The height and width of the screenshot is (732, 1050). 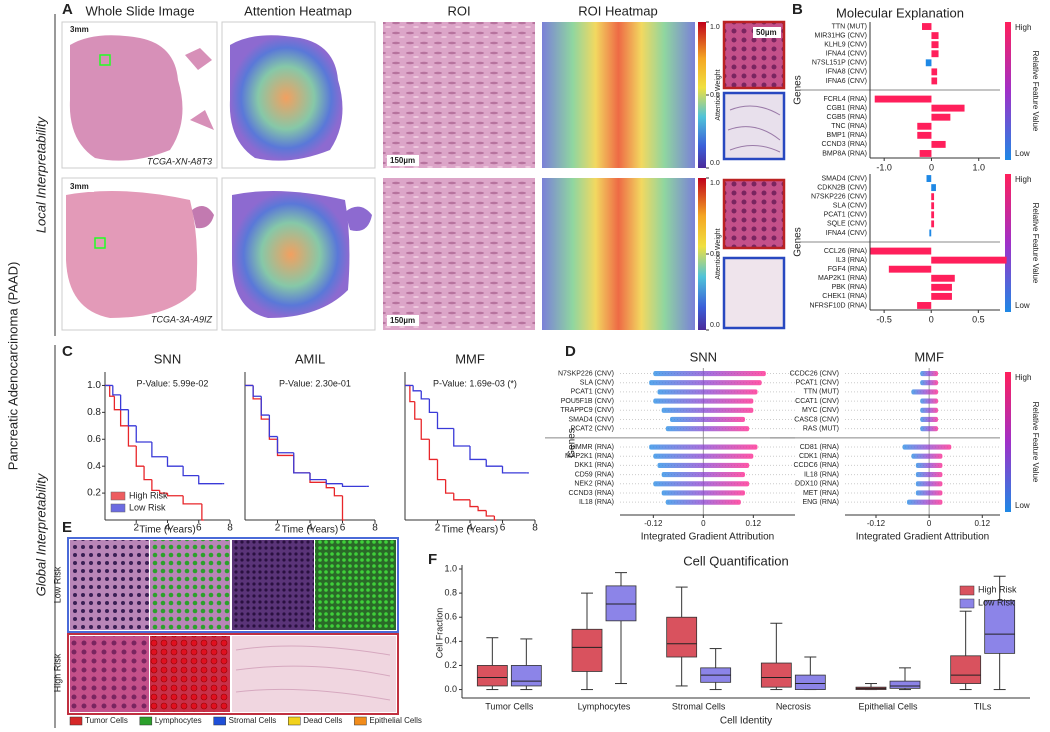 I want to click on gene-label: DKK1 (RNA), so click(x=594, y=465).